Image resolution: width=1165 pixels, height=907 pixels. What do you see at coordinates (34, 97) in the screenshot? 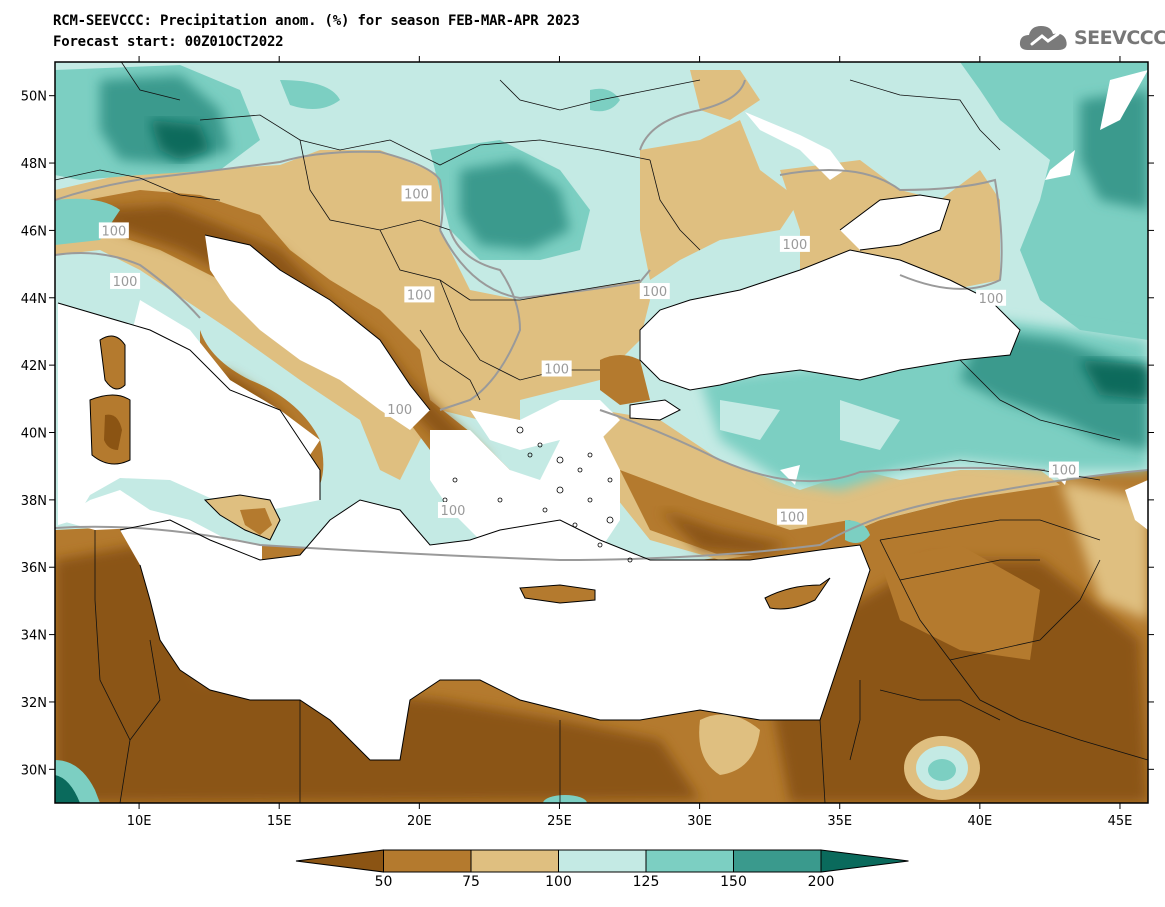
I see `lat-tick-label: 50N` at bounding box center [34, 97].